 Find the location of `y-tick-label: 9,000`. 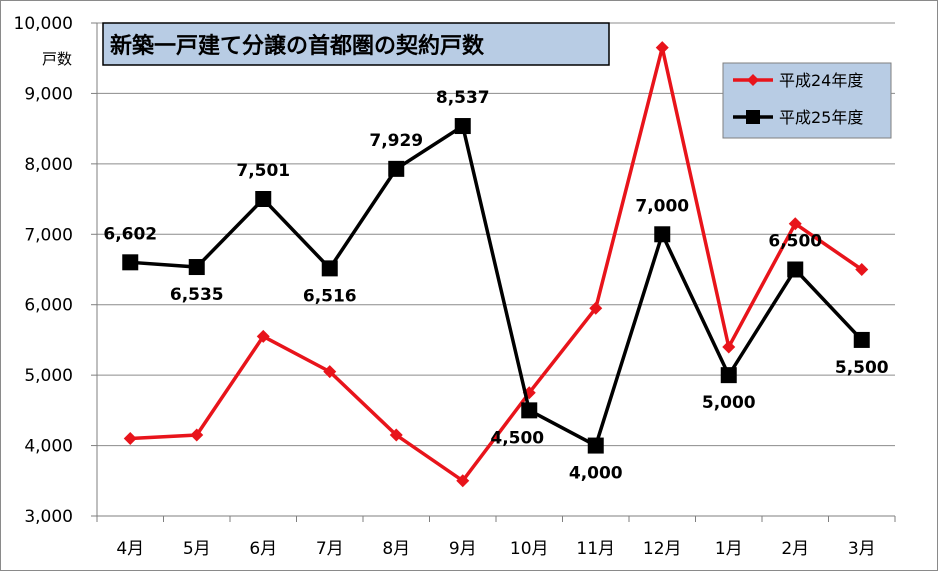

y-tick-label: 9,000 is located at coordinates (48, 94).